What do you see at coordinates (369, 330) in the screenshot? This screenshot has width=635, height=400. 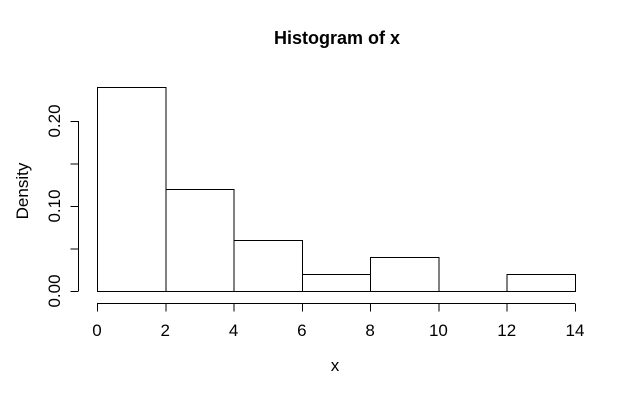 I see `x-tick-label: 8` at bounding box center [369, 330].